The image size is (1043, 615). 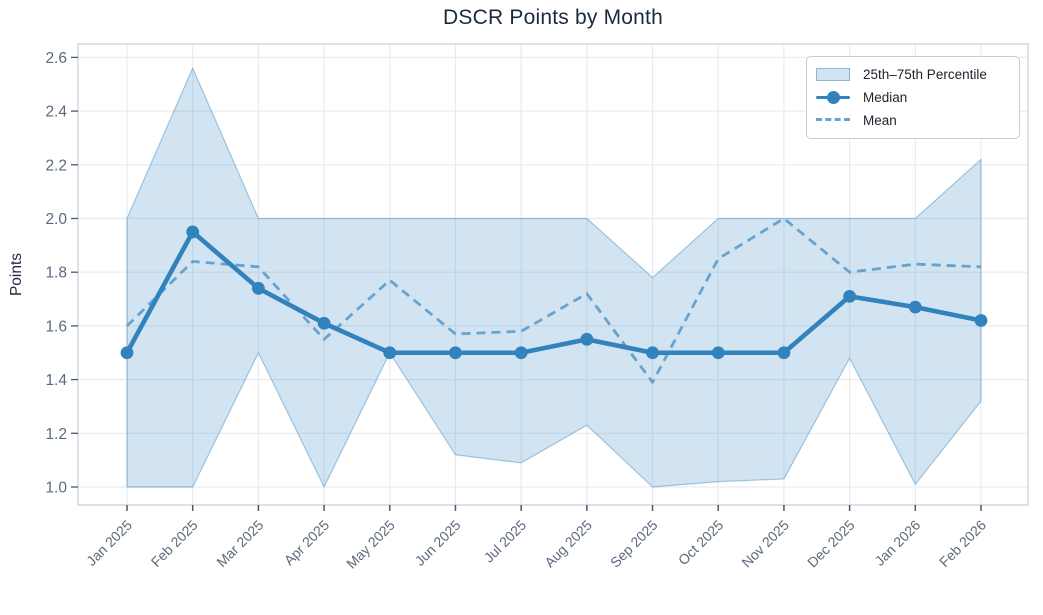 What do you see at coordinates (56, 219) in the screenshot?
I see `y-tick-label: 2.0` at bounding box center [56, 219].